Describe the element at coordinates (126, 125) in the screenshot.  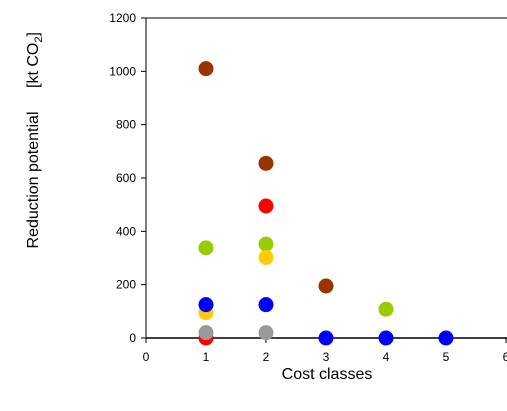
I see `y-tick-label: 800` at that location.